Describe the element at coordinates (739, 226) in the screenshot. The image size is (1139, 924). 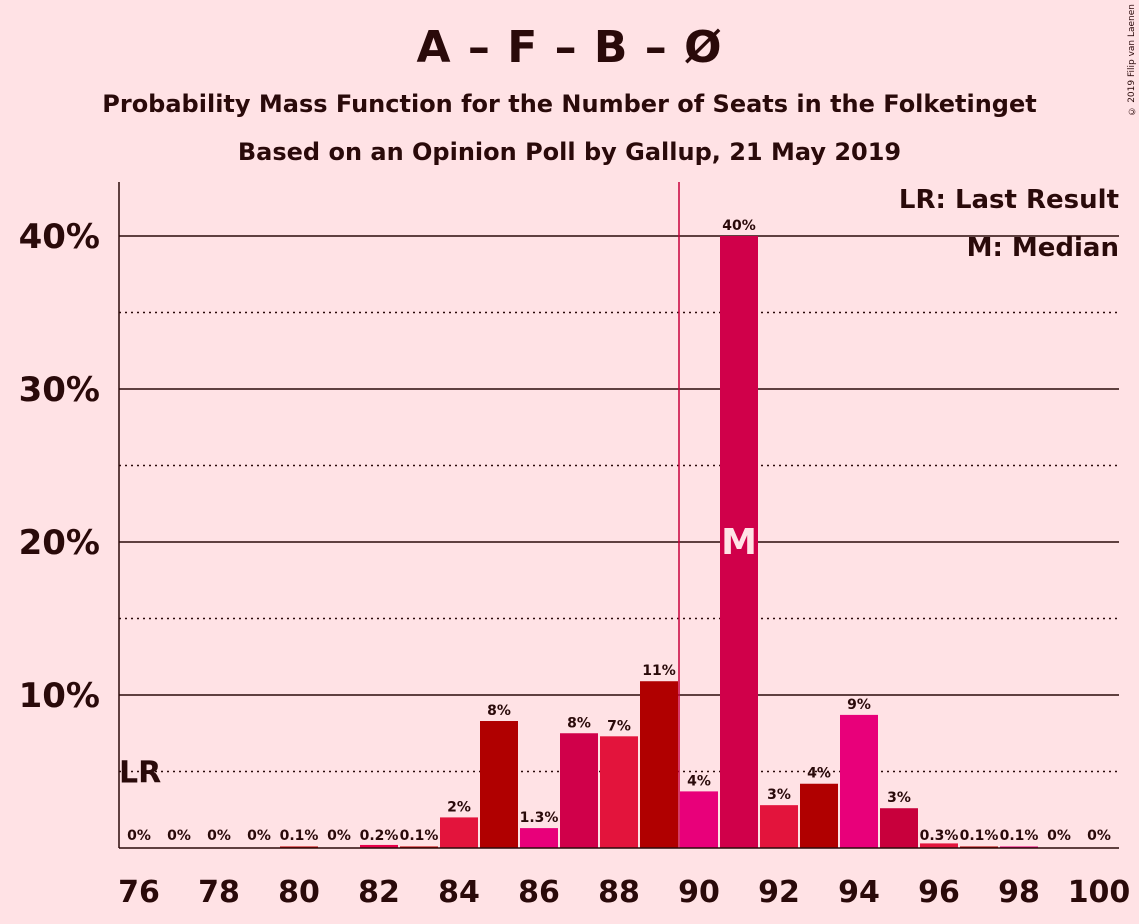
I see `data-label-91: 40%` at that location.